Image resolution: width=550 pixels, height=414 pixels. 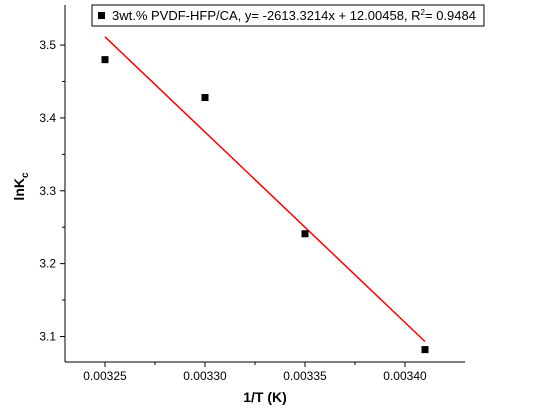 I want to click on x-tick-label: 0.00340, so click(x=405, y=376).